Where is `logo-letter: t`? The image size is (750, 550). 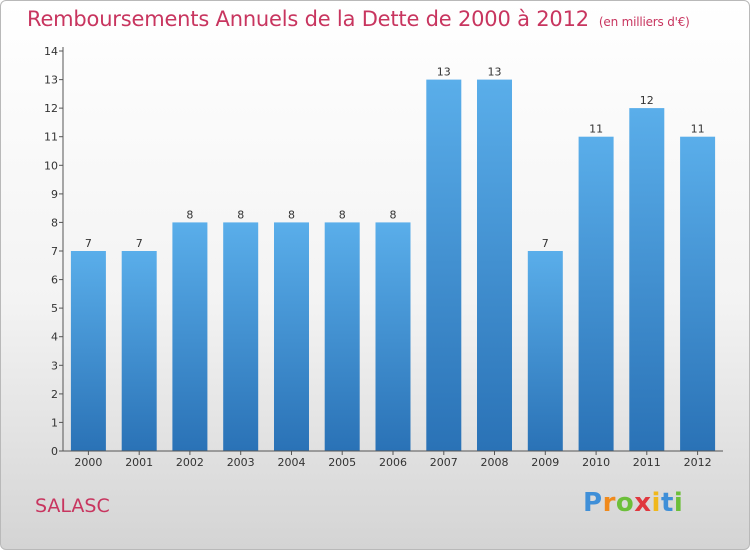 logo-letter: t is located at coordinates (667, 503).